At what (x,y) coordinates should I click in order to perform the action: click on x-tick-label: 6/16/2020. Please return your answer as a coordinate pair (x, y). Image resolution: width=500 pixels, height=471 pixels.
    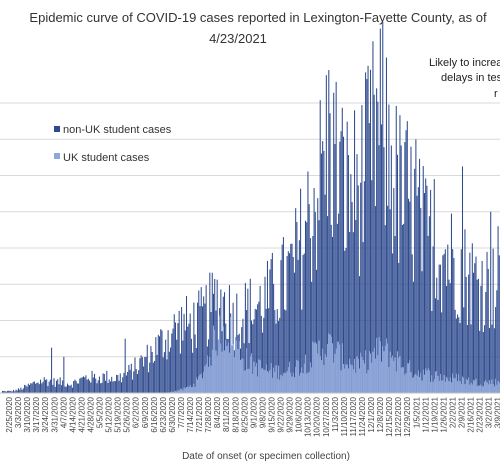
    Looking at the image, I should click on (154, 414).